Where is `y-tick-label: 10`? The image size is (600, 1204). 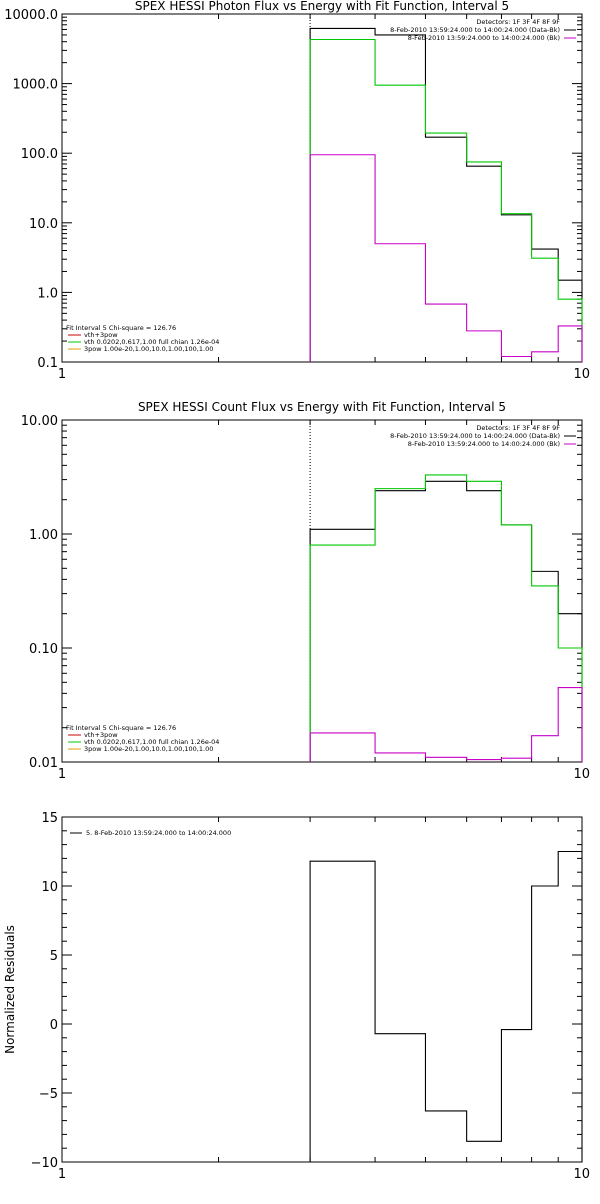 y-tick-label: 10 is located at coordinates (49, 887).